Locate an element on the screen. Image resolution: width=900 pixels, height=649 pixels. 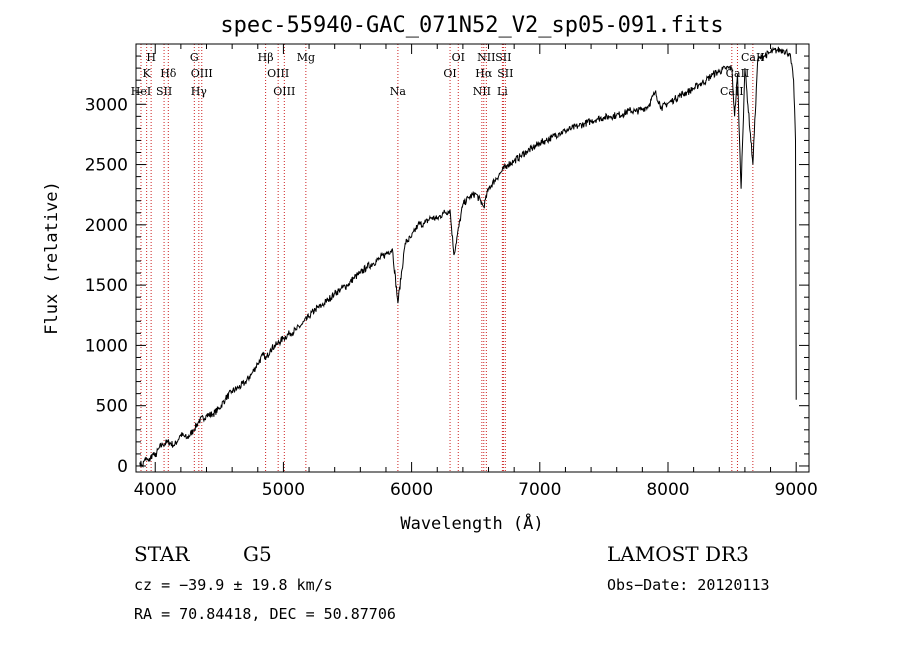
y-axis-label: Flux (relative) is located at coordinates (52, 258).